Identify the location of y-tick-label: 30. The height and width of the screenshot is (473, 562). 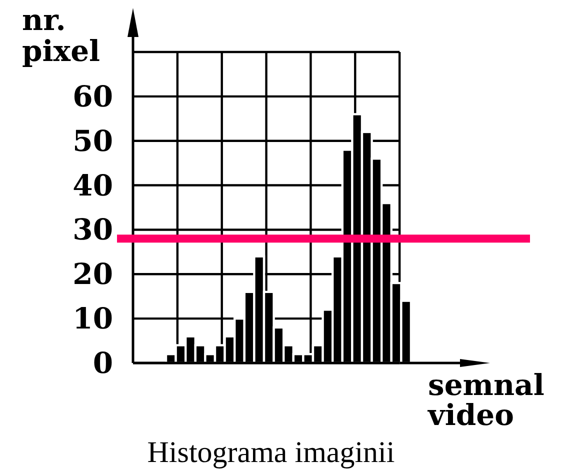
(92, 229).